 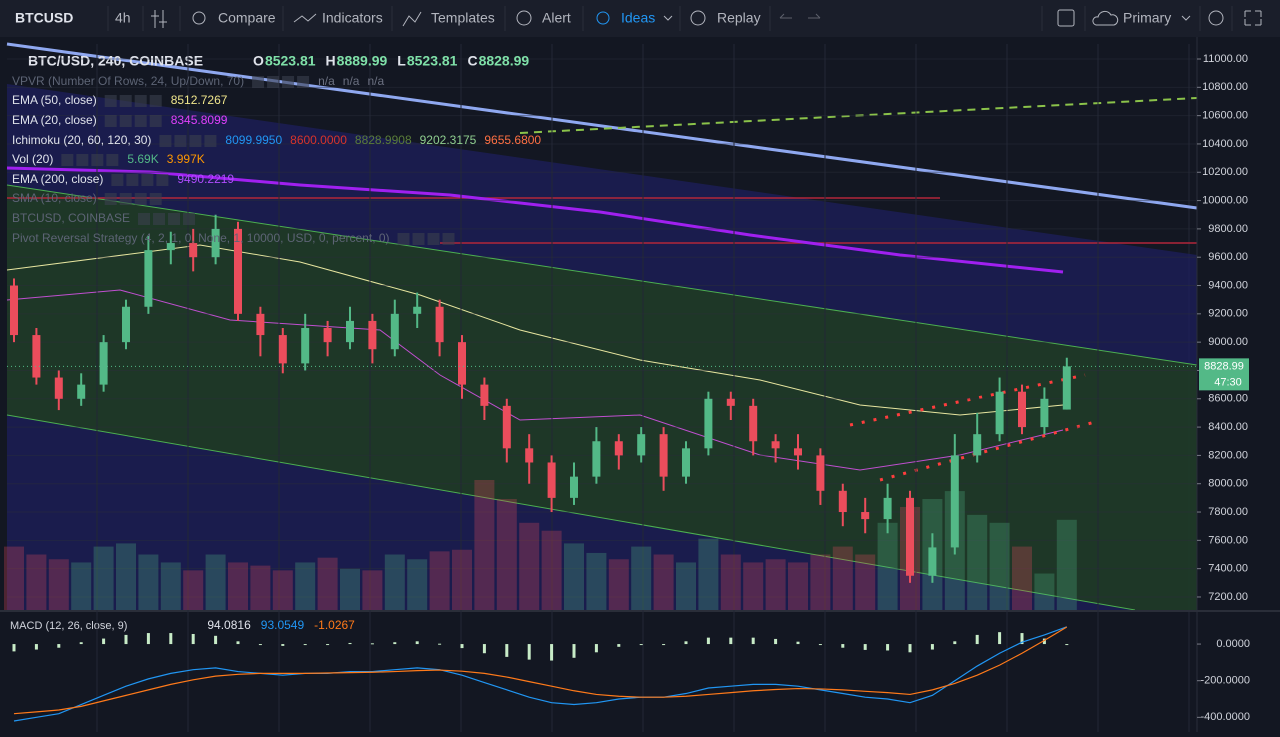 What do you see at coordinates (352, 18) in the screenshot?
I see `indicators: Indicators` at bounding box center [352, 18].